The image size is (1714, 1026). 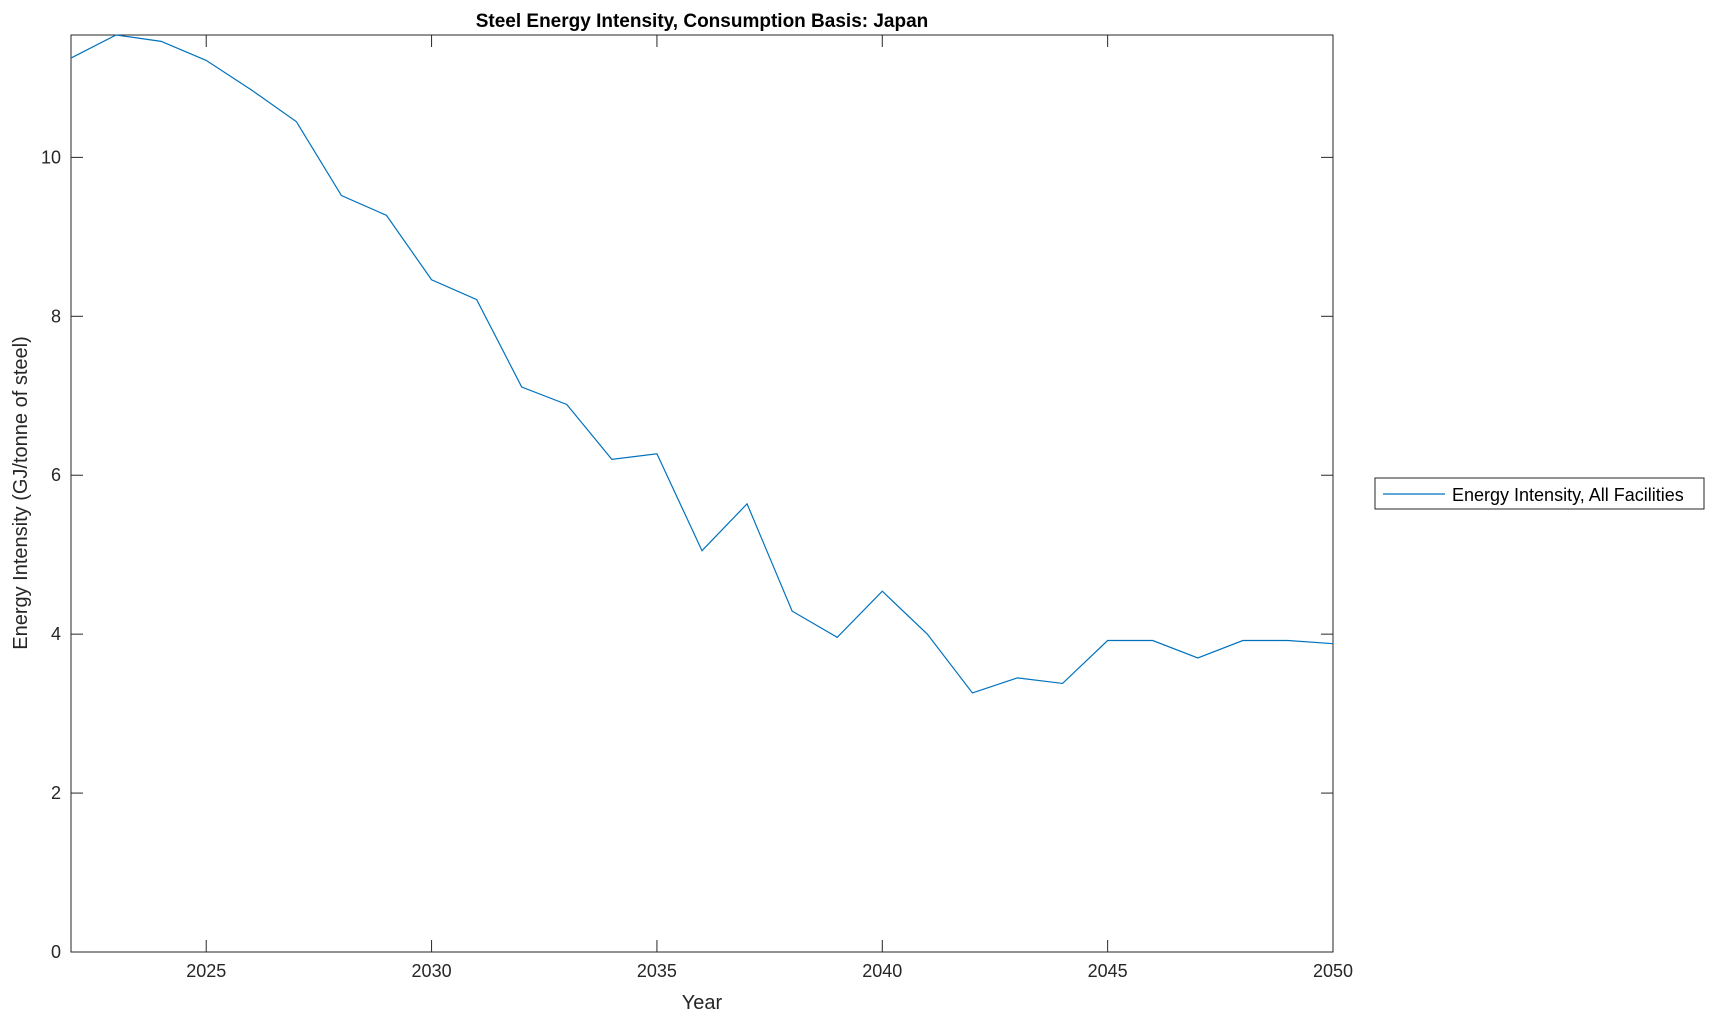 What do you see at coordinates (56, 952) in the screenshot?
I see `y-tick-label: 0` at bounding box center [56, 952].